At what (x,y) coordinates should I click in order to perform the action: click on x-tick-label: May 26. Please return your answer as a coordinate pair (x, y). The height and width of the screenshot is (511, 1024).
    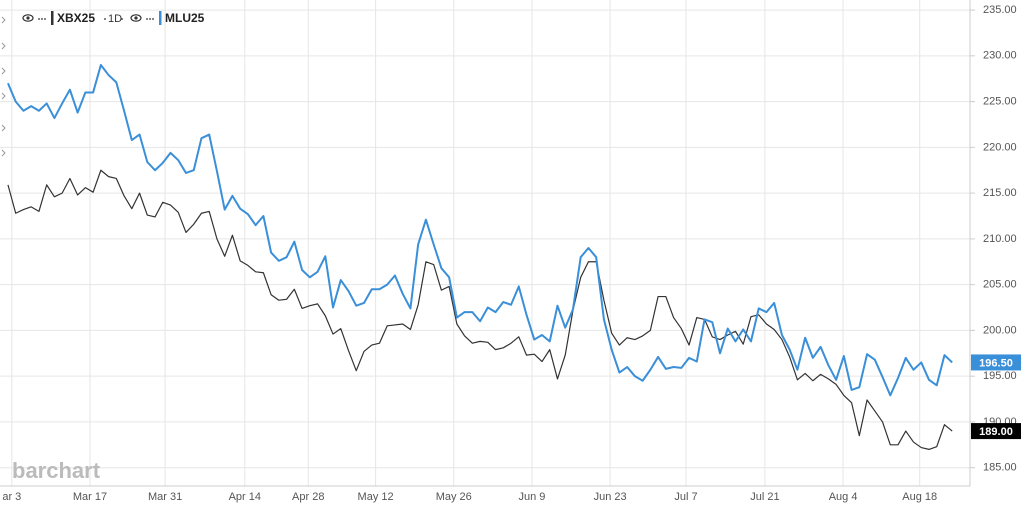
    Looking at the image, I should click on (454, 497).